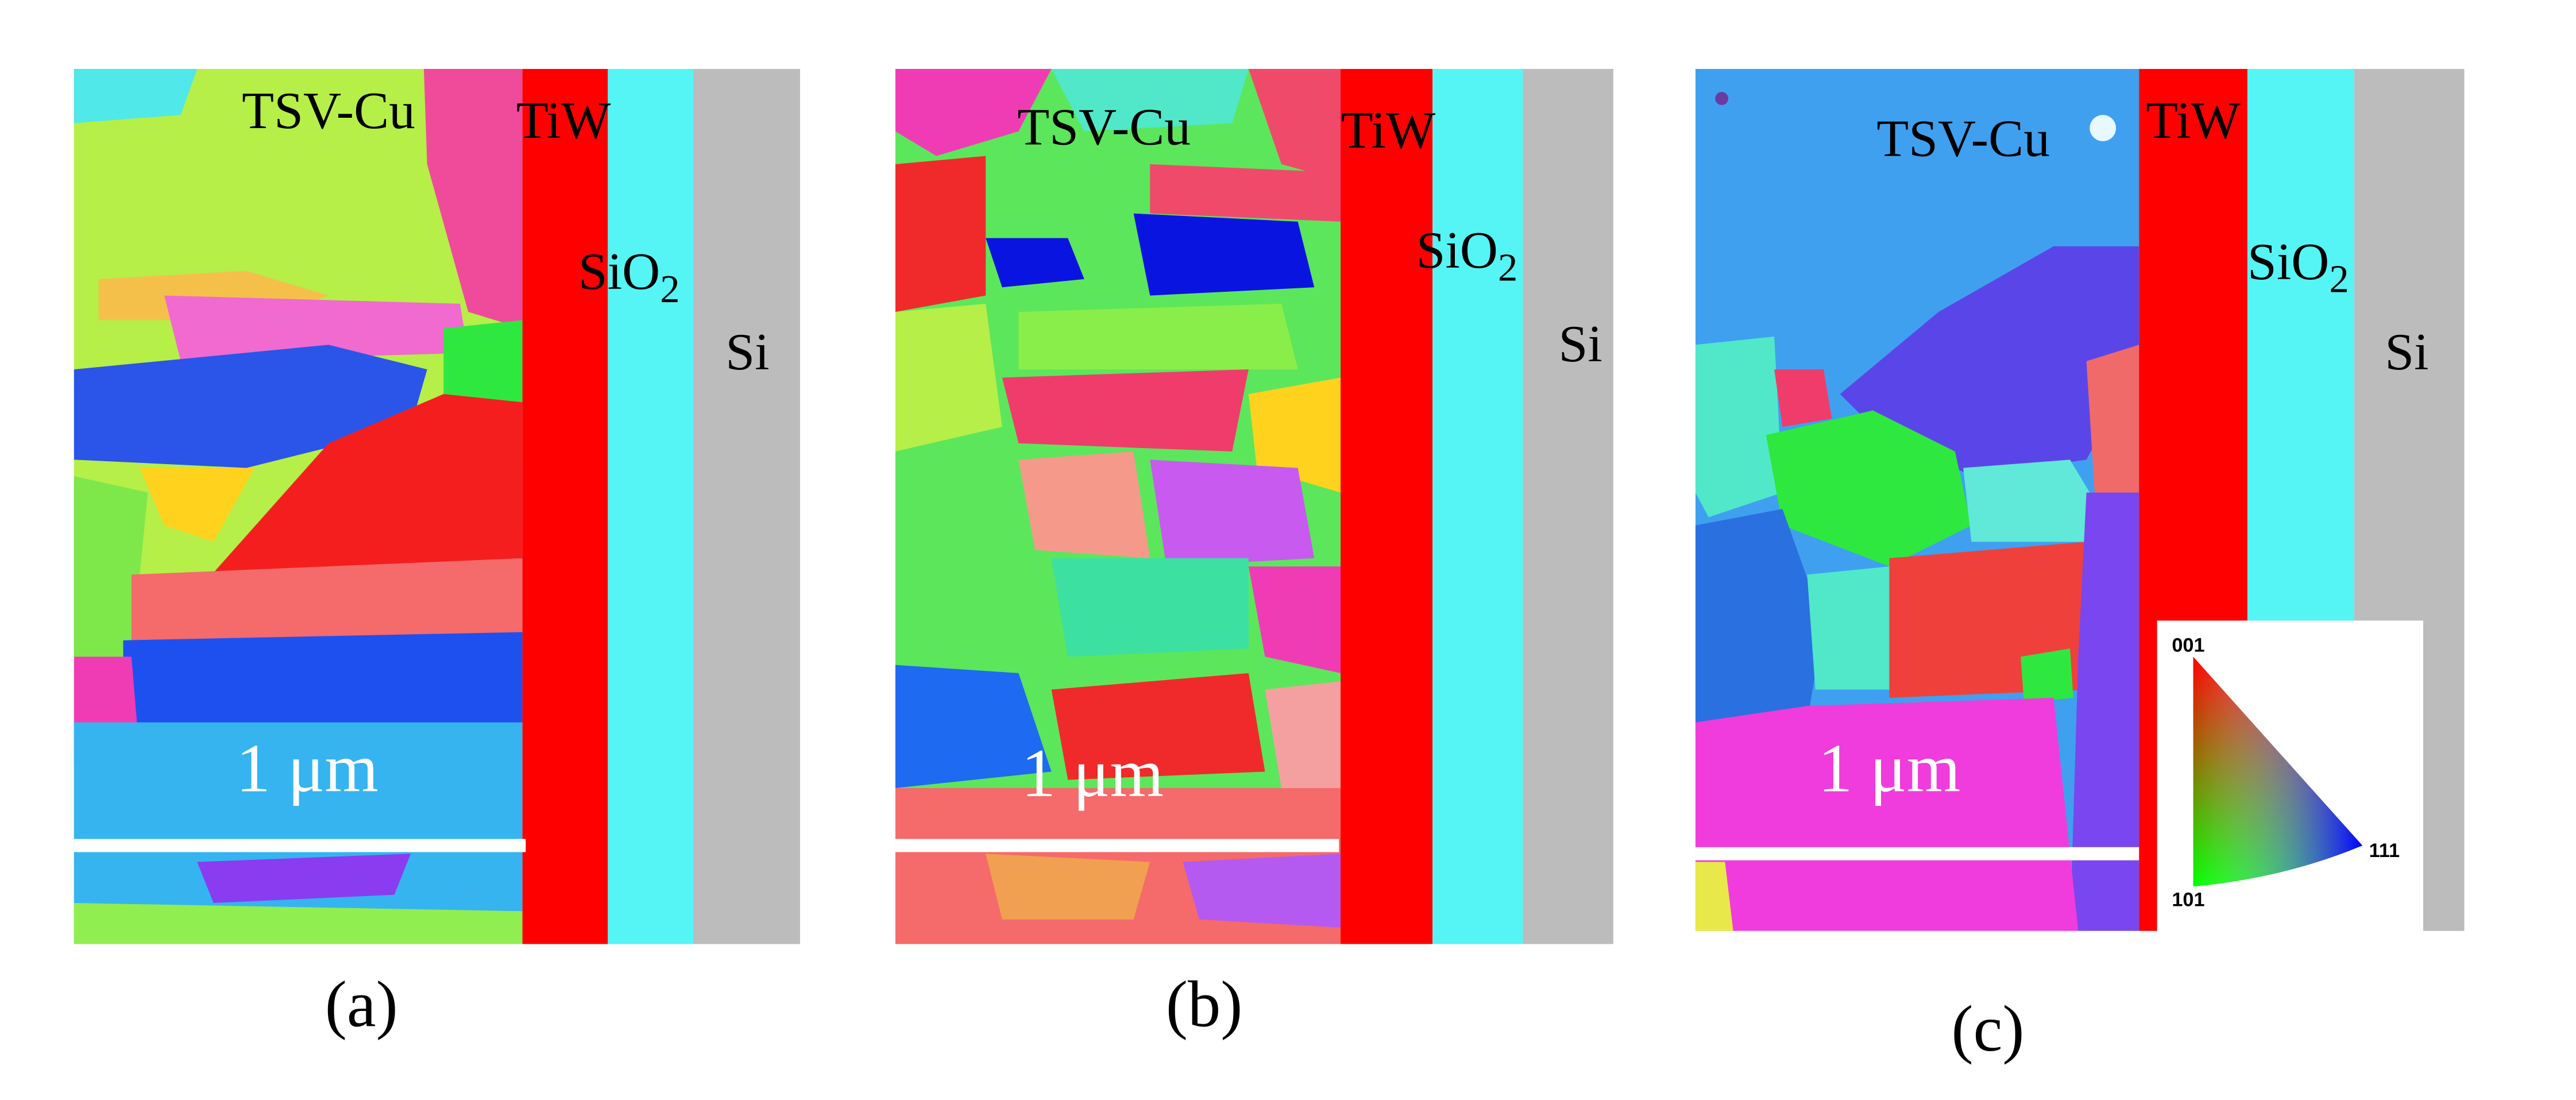  Describe the element at coordinates (2384, 851) in the screenshot. I see `legend-right: 111` at that location.